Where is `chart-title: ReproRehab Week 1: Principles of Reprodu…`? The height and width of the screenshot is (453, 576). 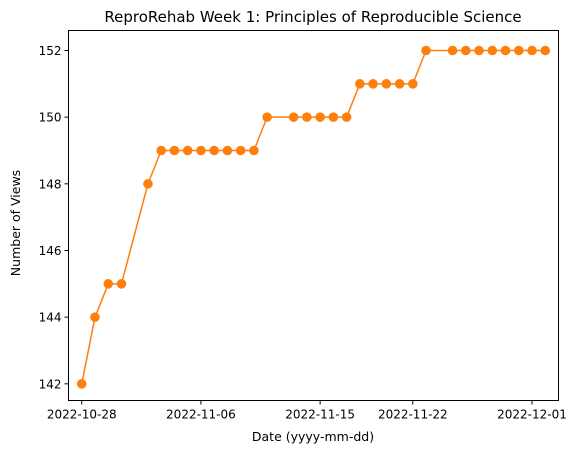
chart-title: ReproRehab Week 1: Principles of Reprodu… is located at coordinates (312, 17).